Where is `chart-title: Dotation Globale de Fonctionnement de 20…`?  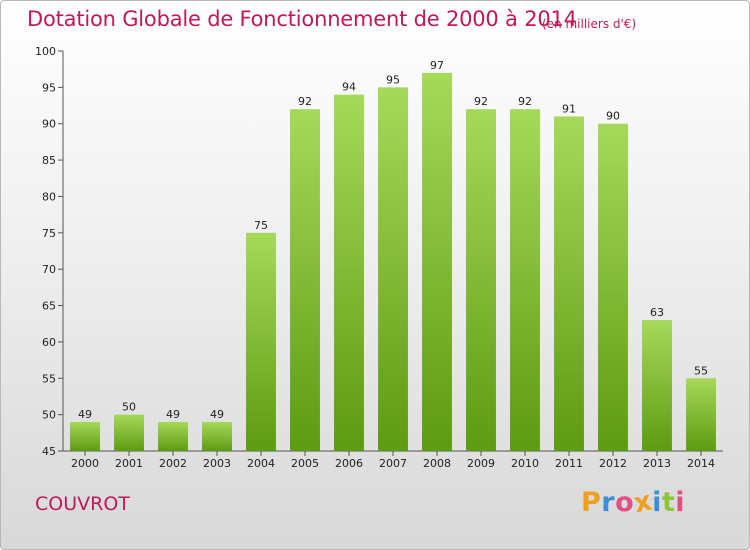 chart-title: Dotation Globale de Fonctionnement de 20… is located at coordinates (302, 19).